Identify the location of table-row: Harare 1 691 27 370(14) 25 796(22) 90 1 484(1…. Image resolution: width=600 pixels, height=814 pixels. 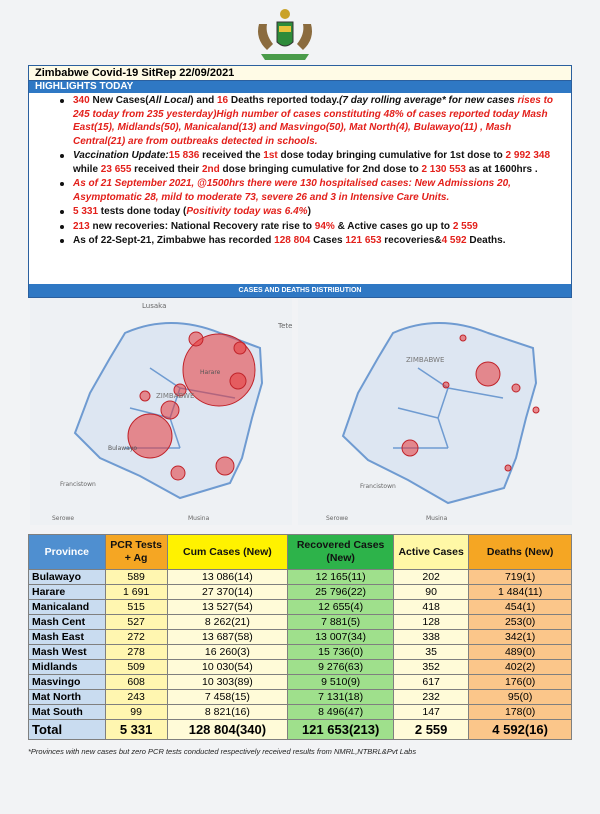
(300, 592).